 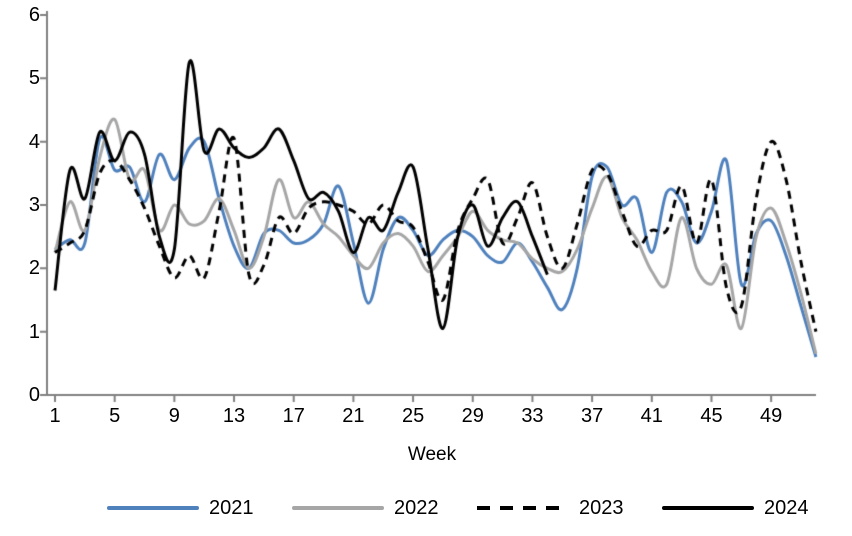 What do you see at coordinates (601, 508) in the screenshot?
I see `legend-label-2023: 2023` at bounding box center [601, 508].